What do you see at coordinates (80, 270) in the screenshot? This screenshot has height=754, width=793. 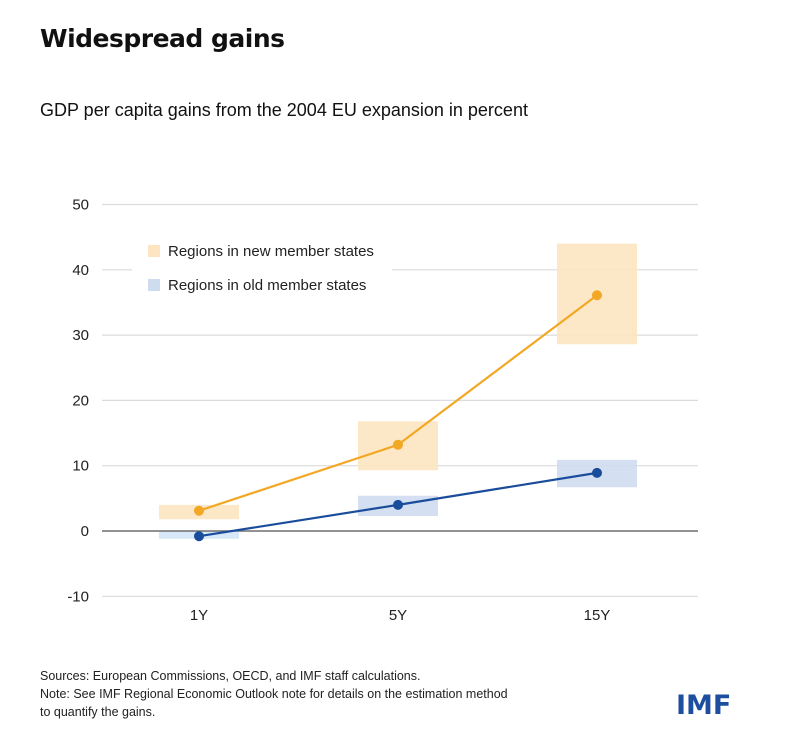 I see `y-tick-label: 40` at bounding box center [80, 270].